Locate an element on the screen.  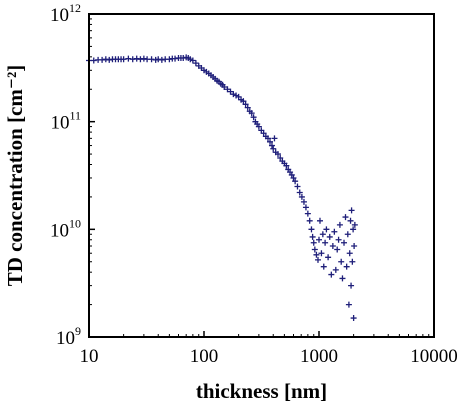
x-tick-label: 100 is located at coordinates (204, 356).